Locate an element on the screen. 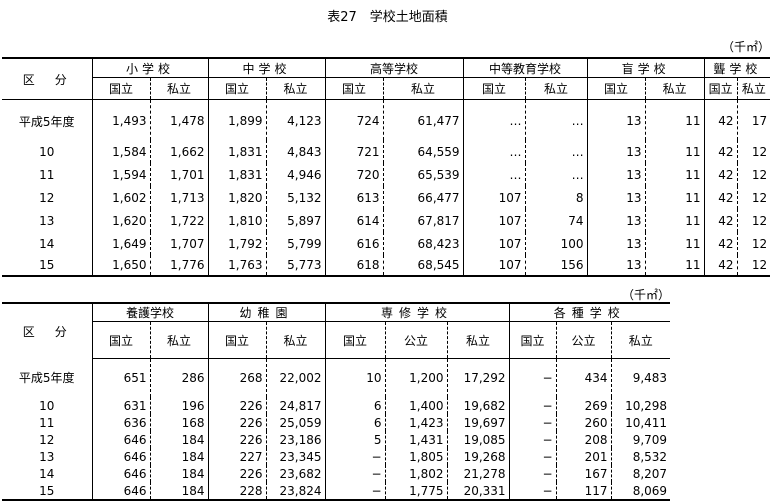 The width and height of the screenshot is (775, 501). table-cell: 23,824 is located at coordinates (295, 491).